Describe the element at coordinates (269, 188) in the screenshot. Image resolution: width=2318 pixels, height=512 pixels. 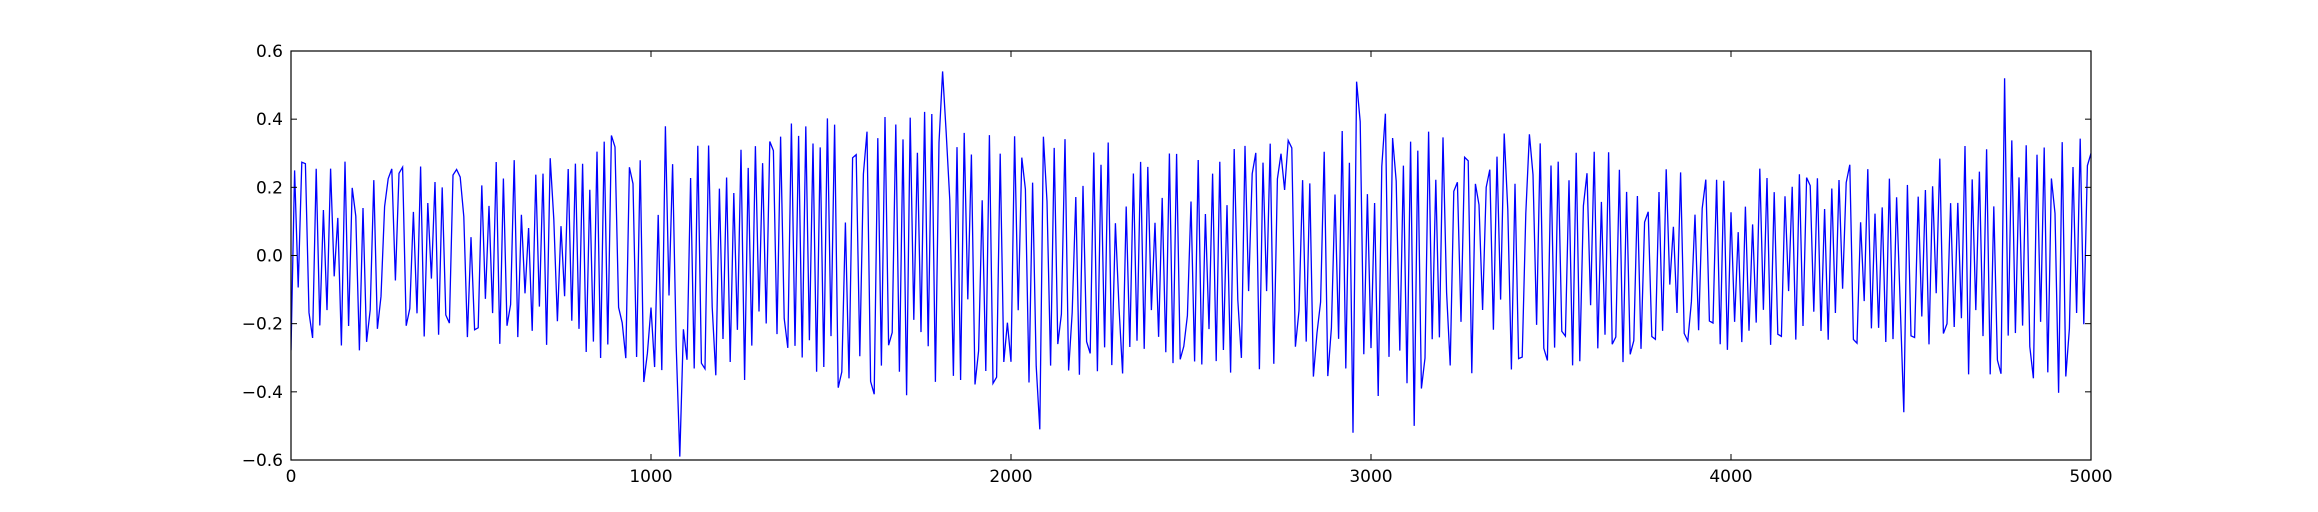
I see `y-tick-label: 0.2` at that location.